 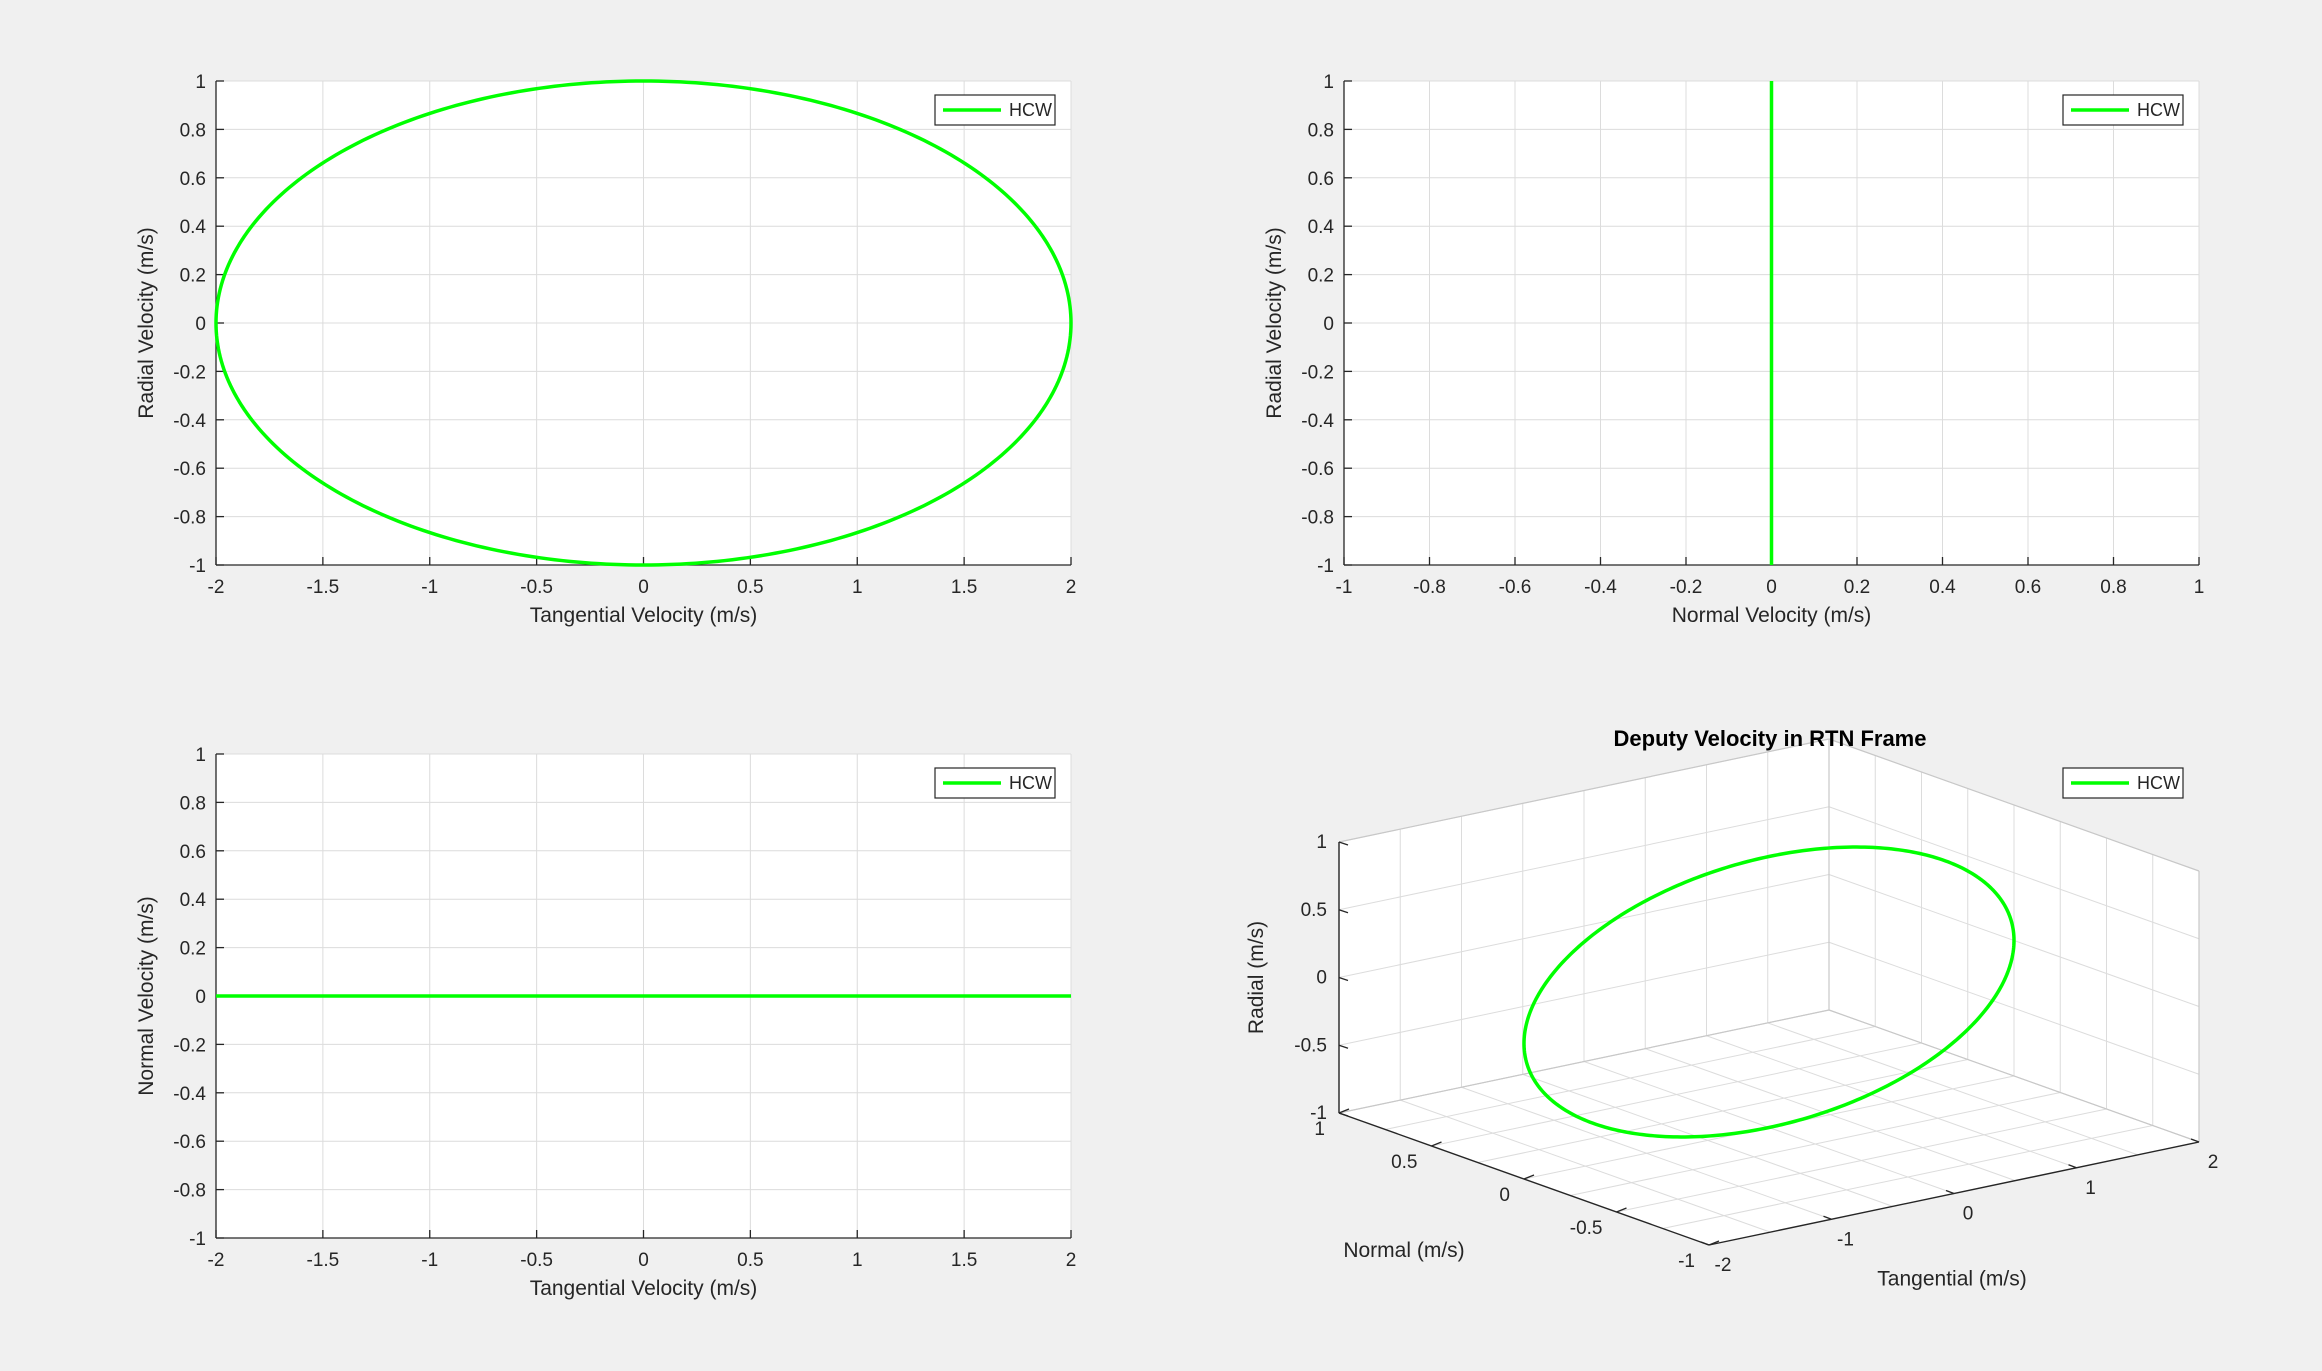 What do you see at coordinates (750, 587) in the screenshot?
I see `x-tick-label: 0.5` at bounding box center [750, 587].